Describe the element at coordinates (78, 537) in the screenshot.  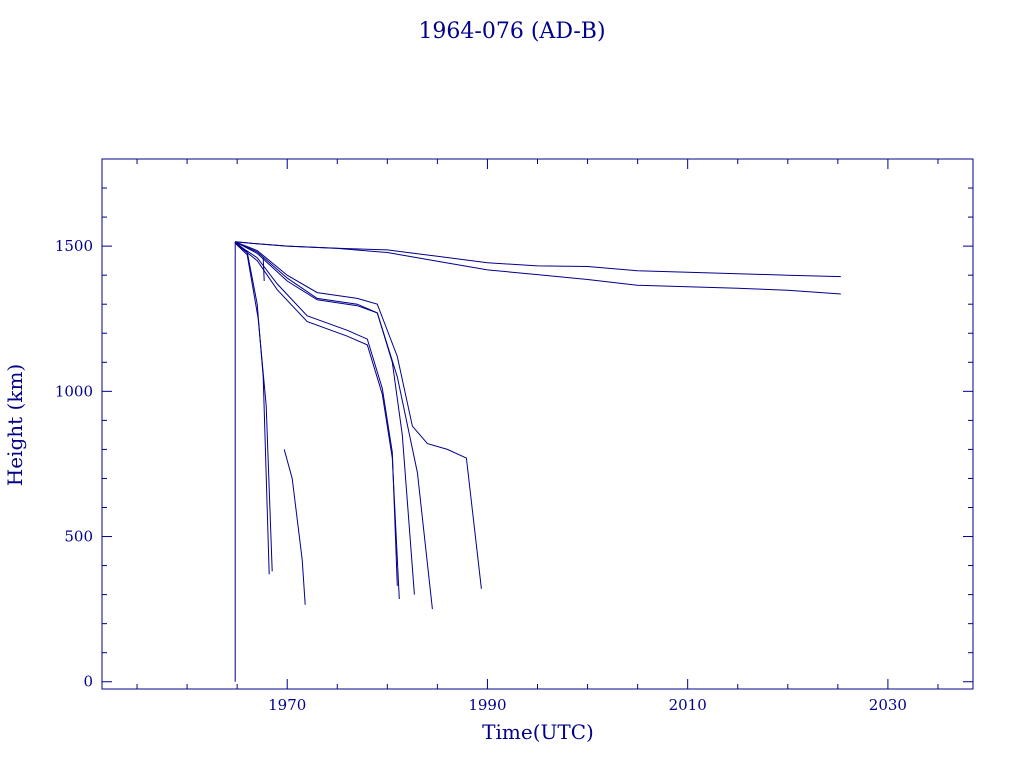
I see `y-tick-label: 500` at that location.